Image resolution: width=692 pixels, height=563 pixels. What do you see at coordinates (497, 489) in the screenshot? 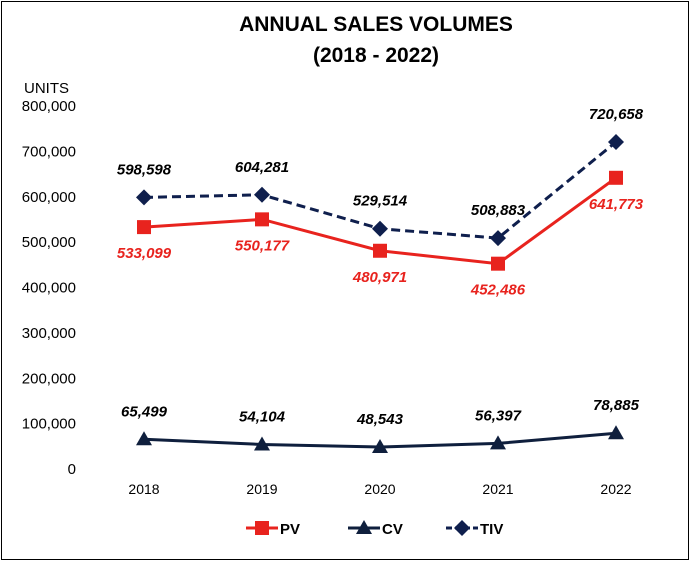
I see `x-tick-label: 2021` at bounding box center [497, 489].